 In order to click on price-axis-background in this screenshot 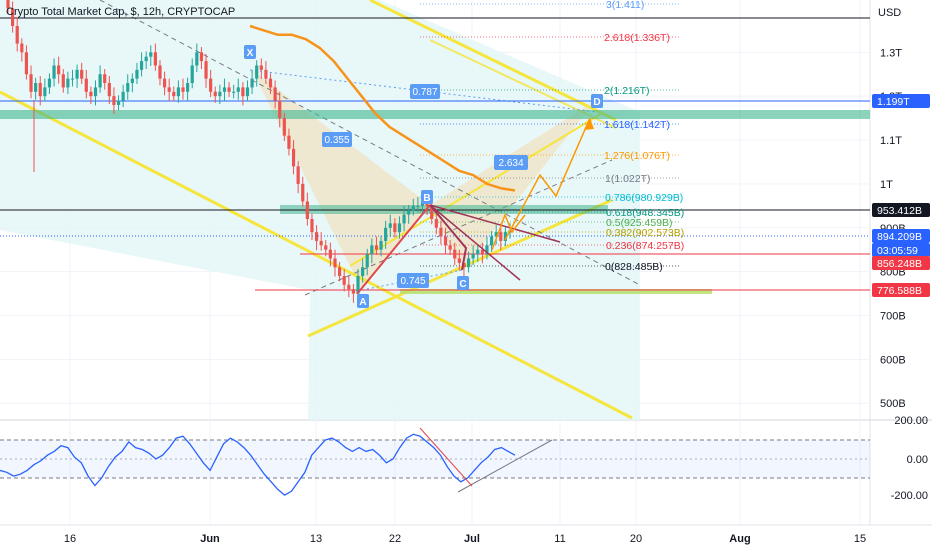, I will do `click(901, 275)`.